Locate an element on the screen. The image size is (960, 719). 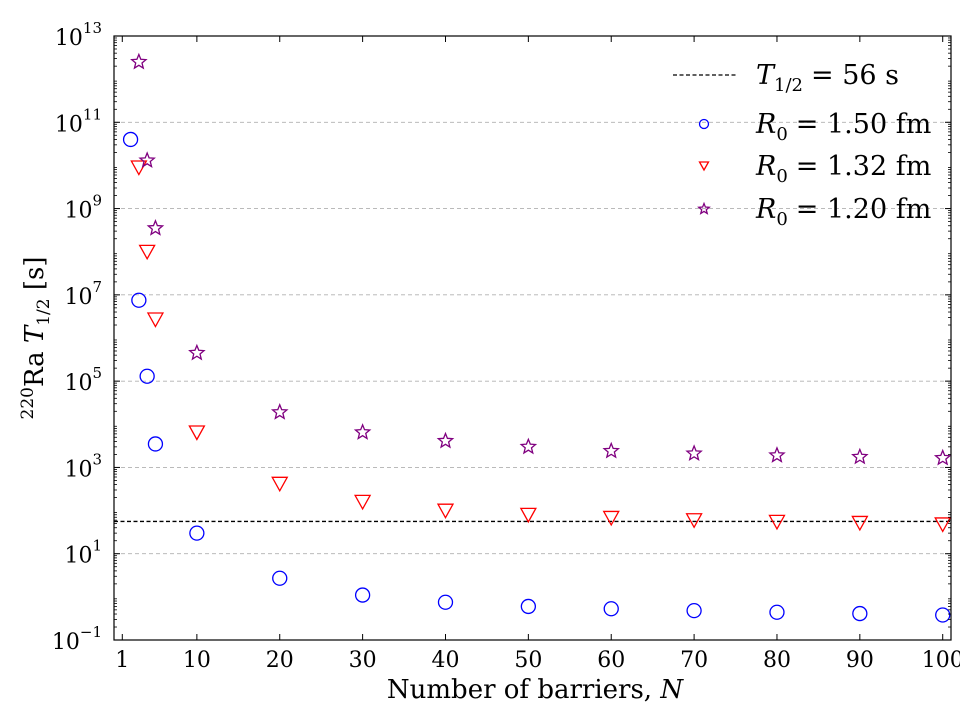
y-tick-label: 10¹ is located at coordinates (83, 553).